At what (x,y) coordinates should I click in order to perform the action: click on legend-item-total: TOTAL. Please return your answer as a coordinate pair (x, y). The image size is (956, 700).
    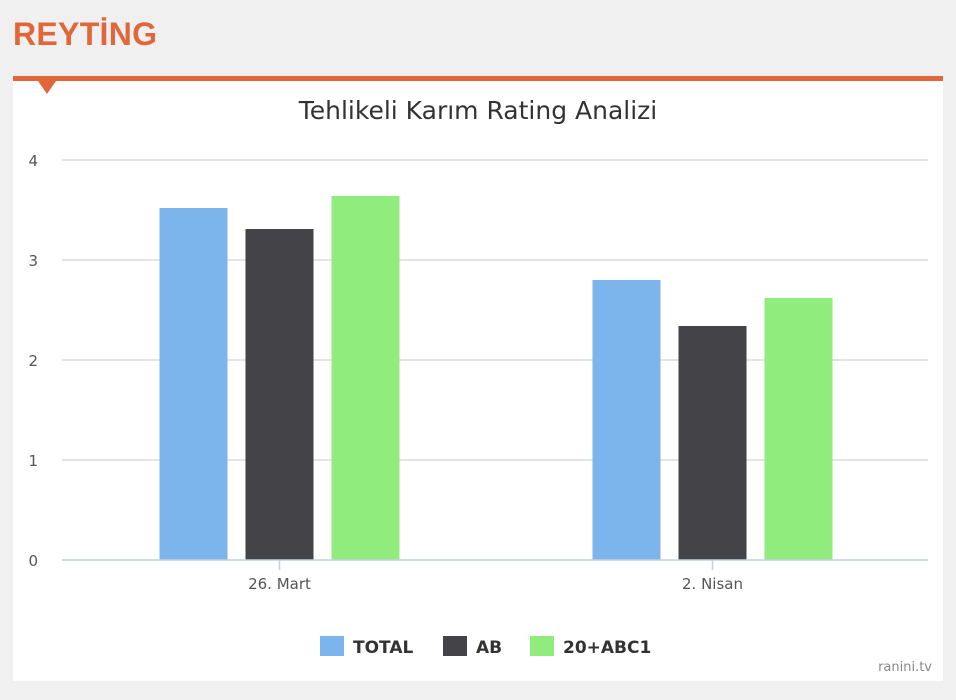
    Looking at the image, I should click on (366, 647).